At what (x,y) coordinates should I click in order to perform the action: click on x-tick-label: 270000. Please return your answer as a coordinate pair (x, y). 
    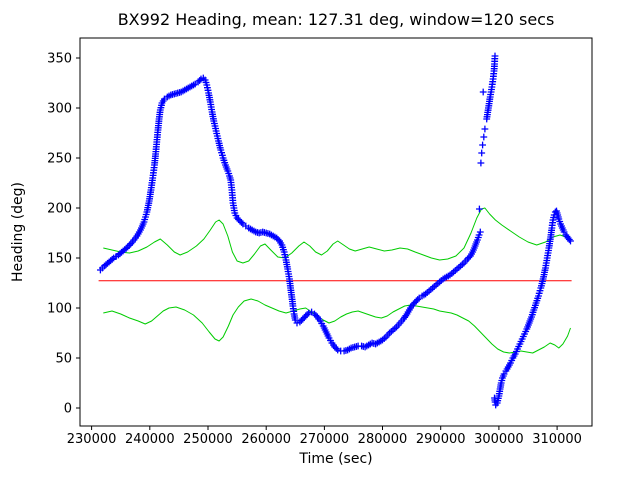
    Looking at the image, I should click on (325, 439).